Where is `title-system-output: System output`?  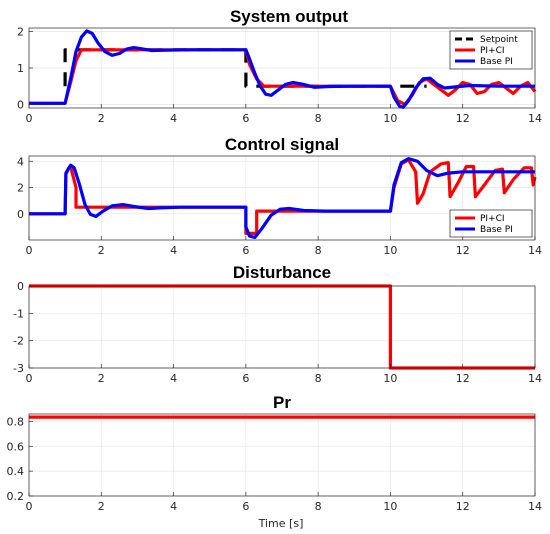 title-system-output: System output is located at coordinates (289, 16).